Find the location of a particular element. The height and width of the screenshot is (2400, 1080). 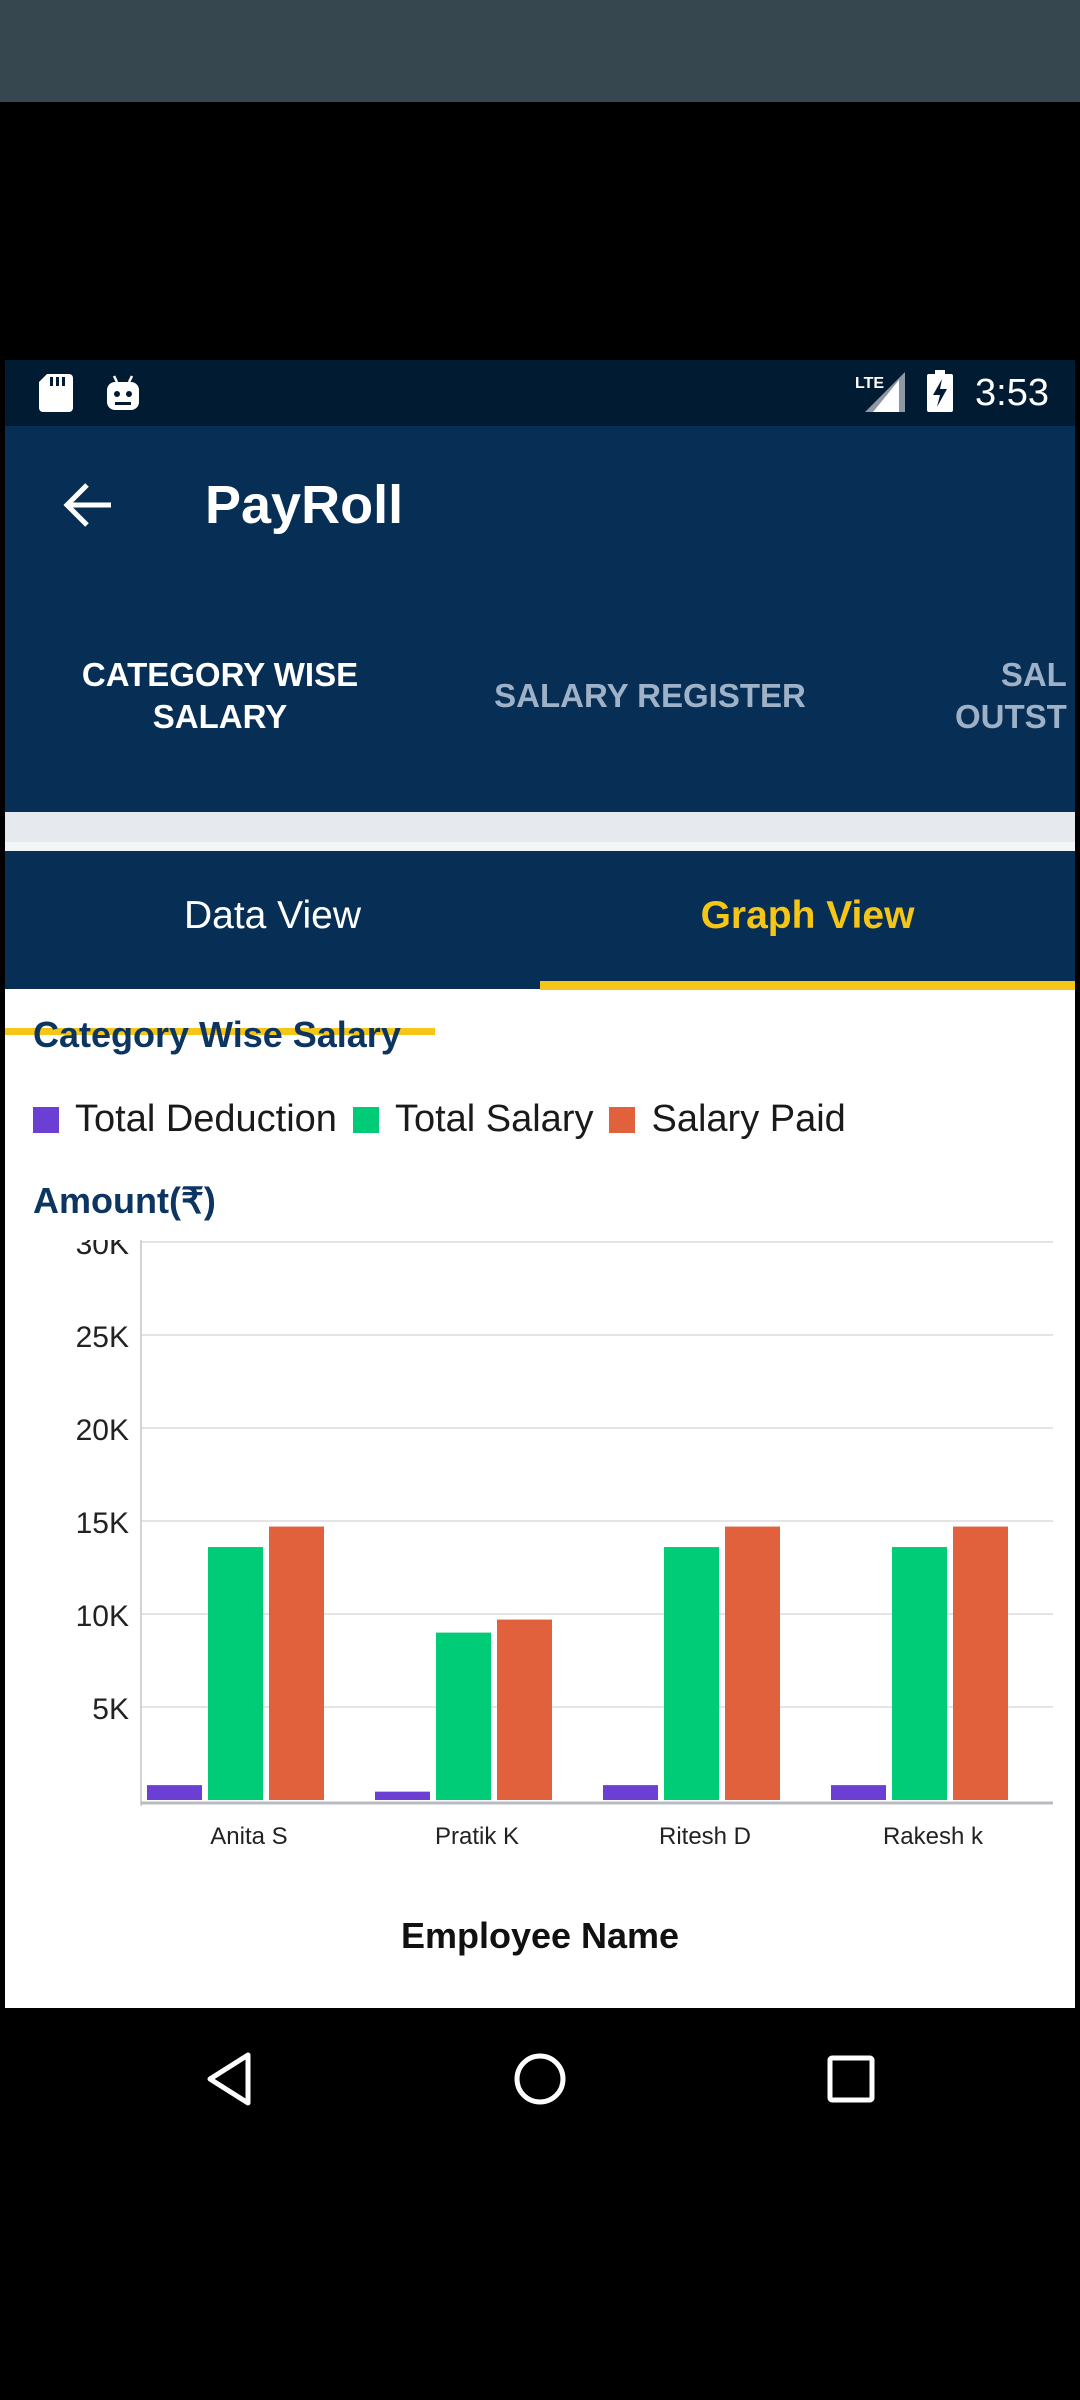

y-tick-label: 20K is located at coordinates (102, 1430).